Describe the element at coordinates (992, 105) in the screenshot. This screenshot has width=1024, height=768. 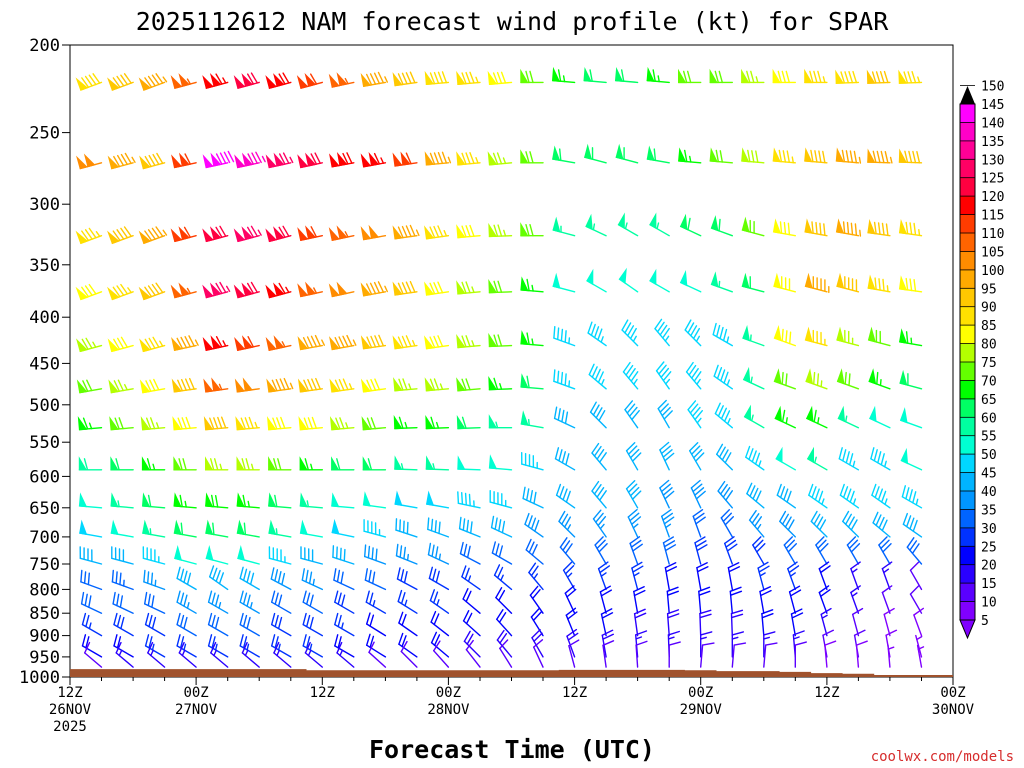
I see `colorbar-tick-label: 145` at that location.